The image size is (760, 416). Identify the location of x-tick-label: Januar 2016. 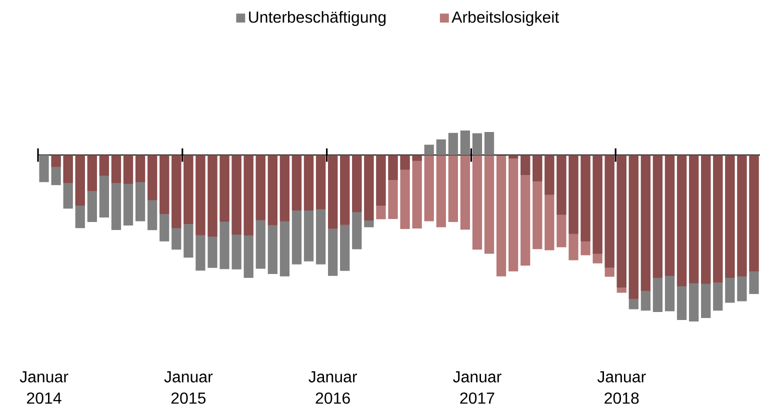
(332, 387).